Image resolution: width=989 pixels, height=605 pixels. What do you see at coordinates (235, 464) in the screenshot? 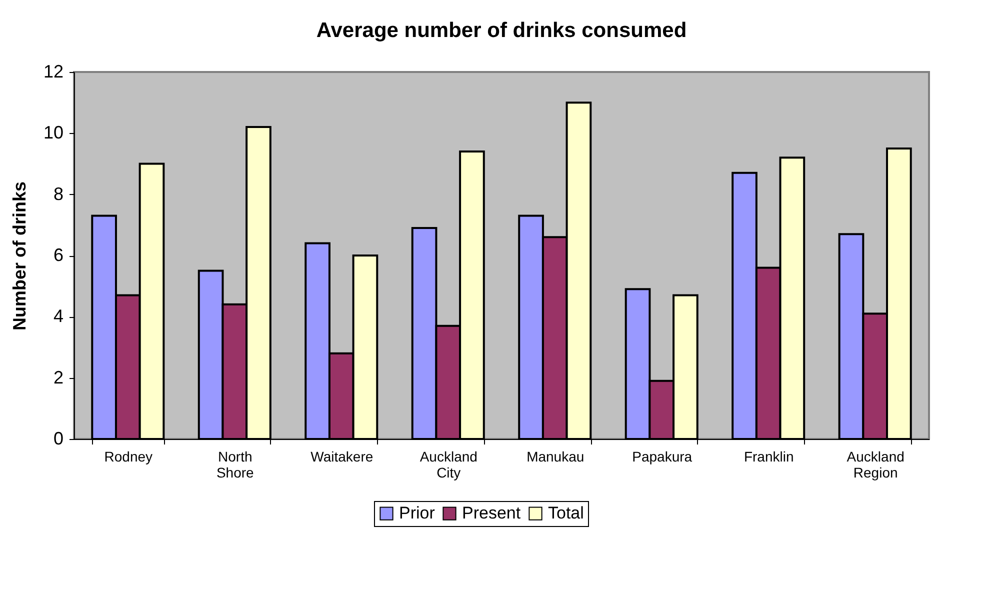
I see `x-tick-label: North Shore` at bounding box center [235, 464].